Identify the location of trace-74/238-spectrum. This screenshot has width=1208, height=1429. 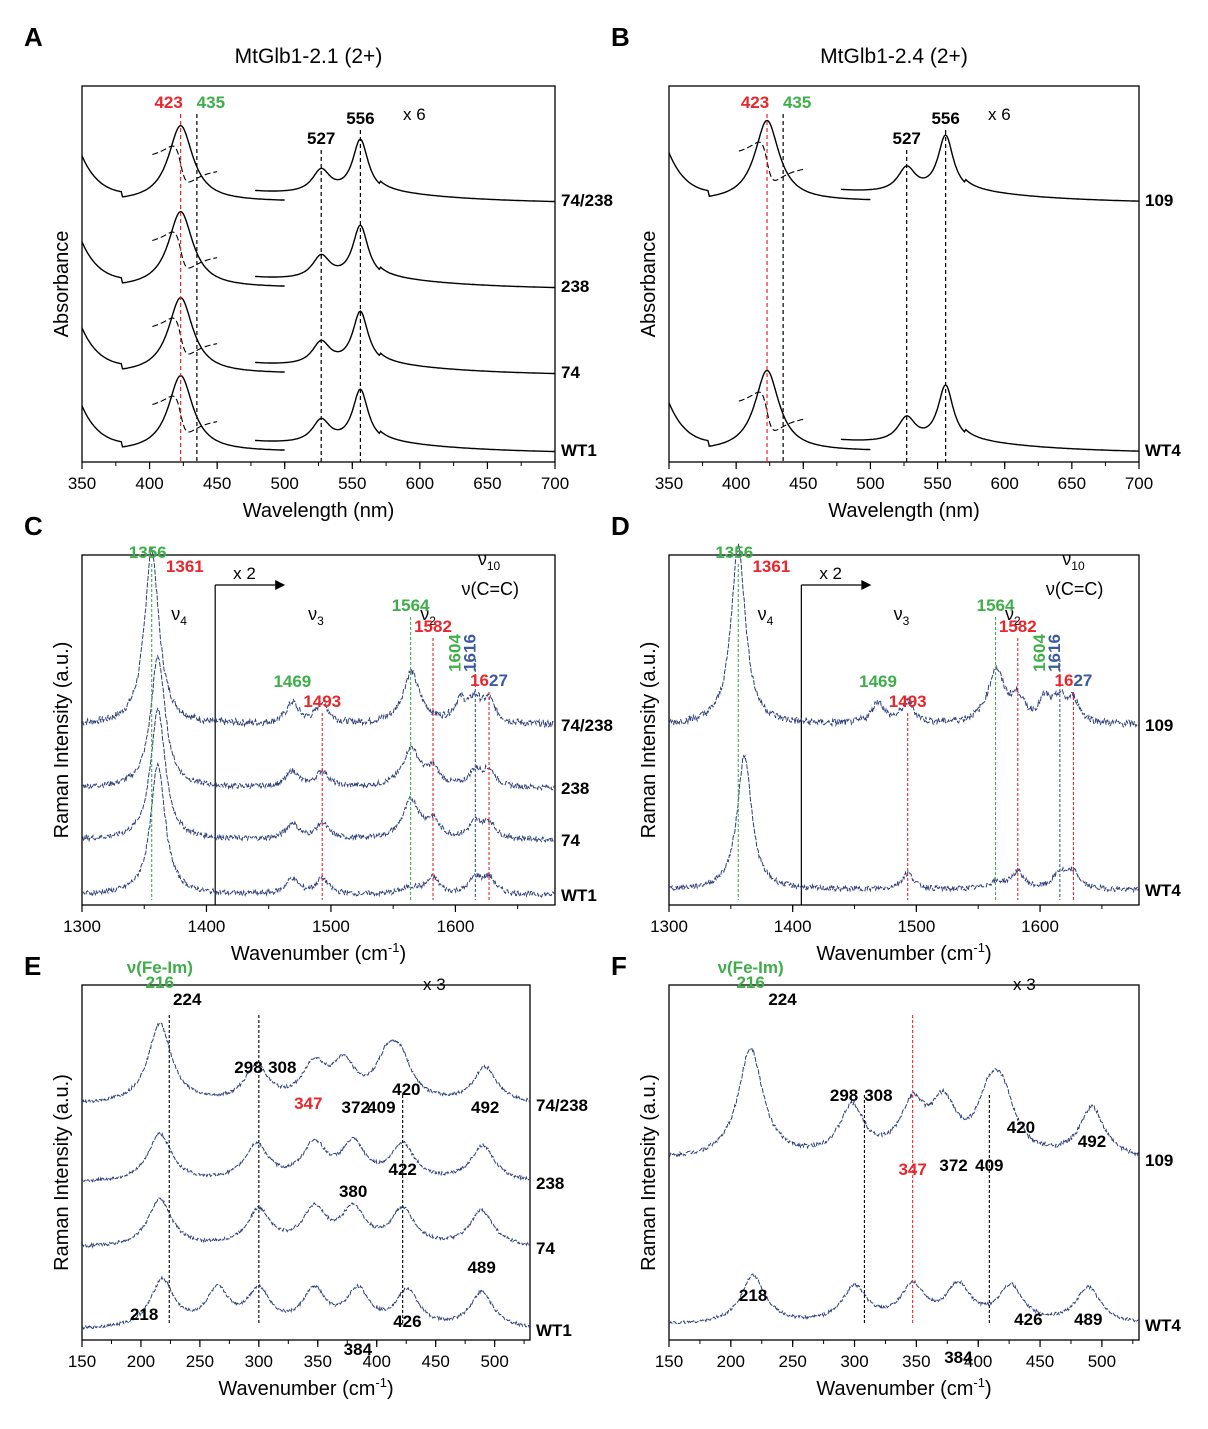
(306, 1062).